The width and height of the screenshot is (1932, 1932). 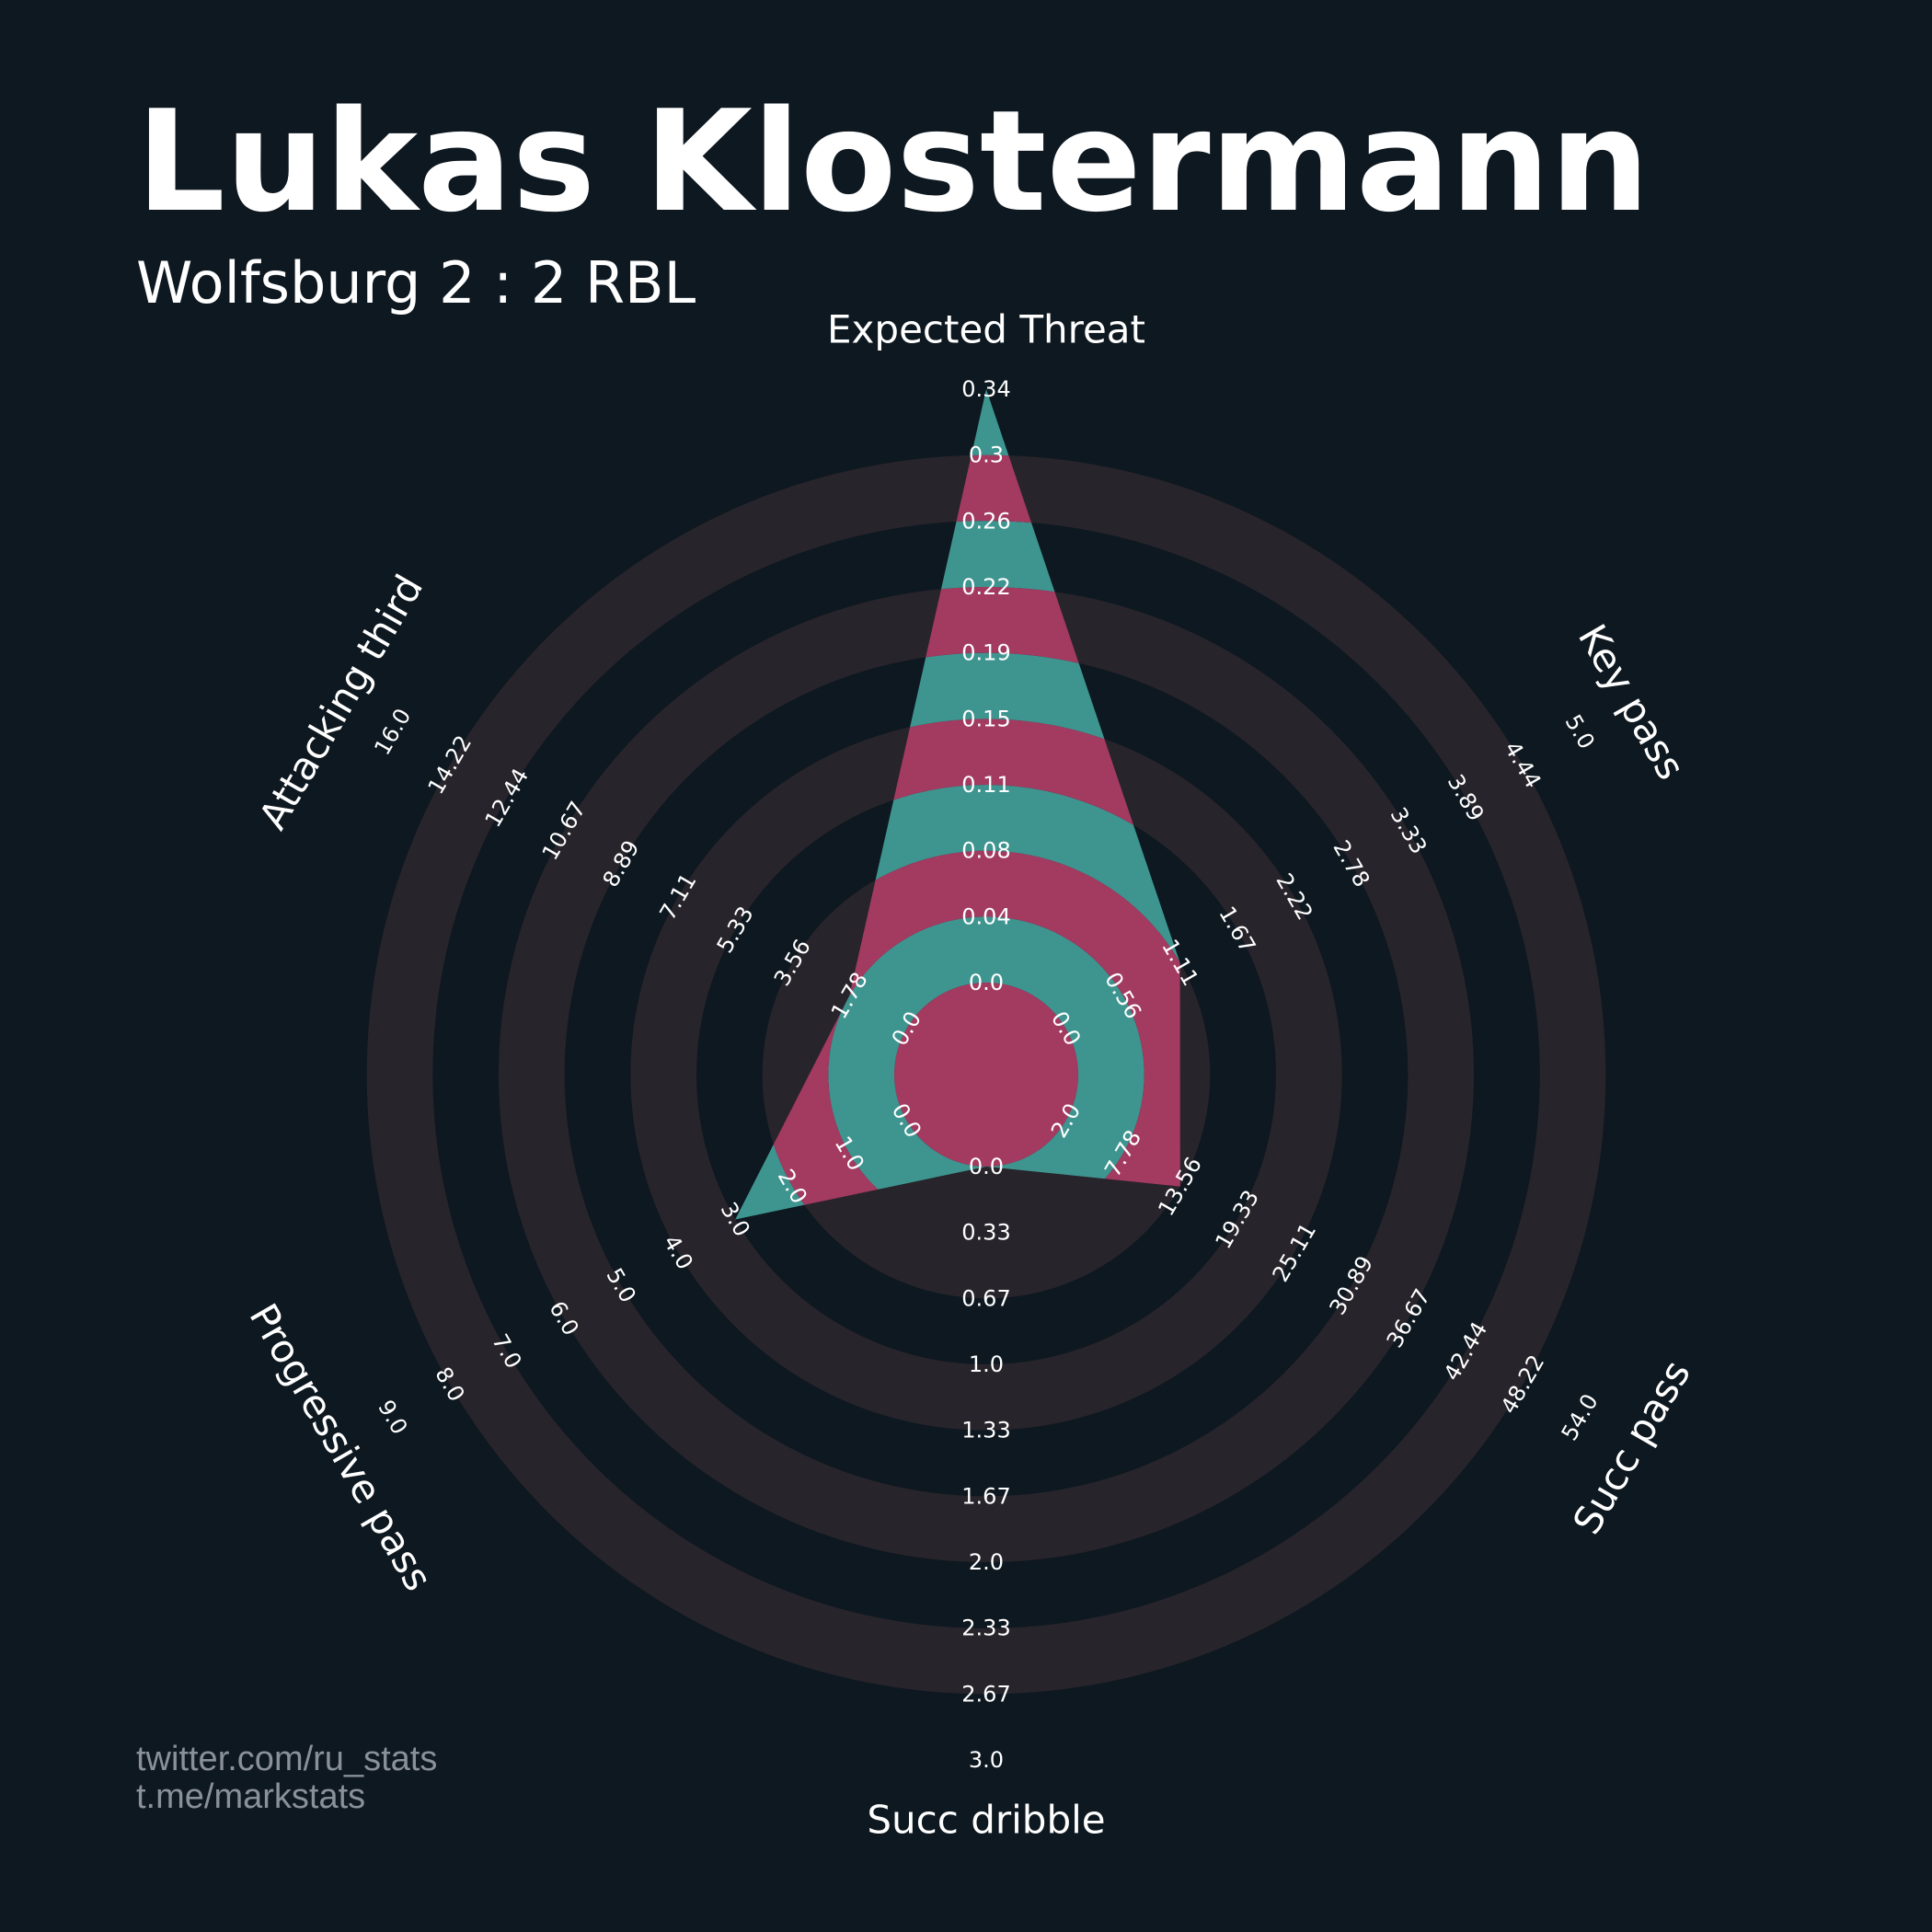 I want to click on axis-label: Succ pass, so click(x=1631, y=1446).